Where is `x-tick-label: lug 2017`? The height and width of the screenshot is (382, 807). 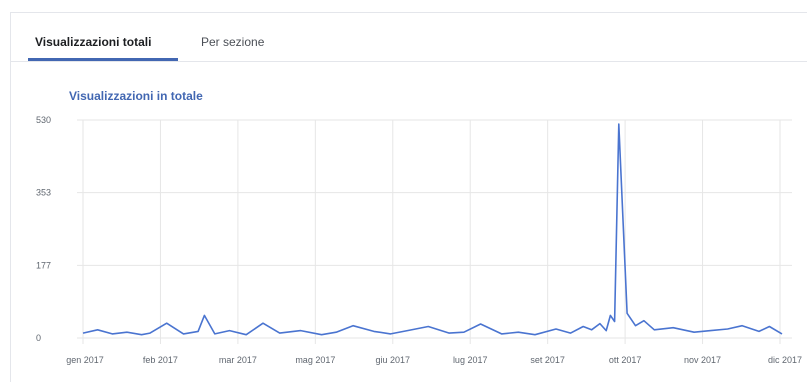
x-tick-label: lug 2017 is located at coordinates (470, 360).